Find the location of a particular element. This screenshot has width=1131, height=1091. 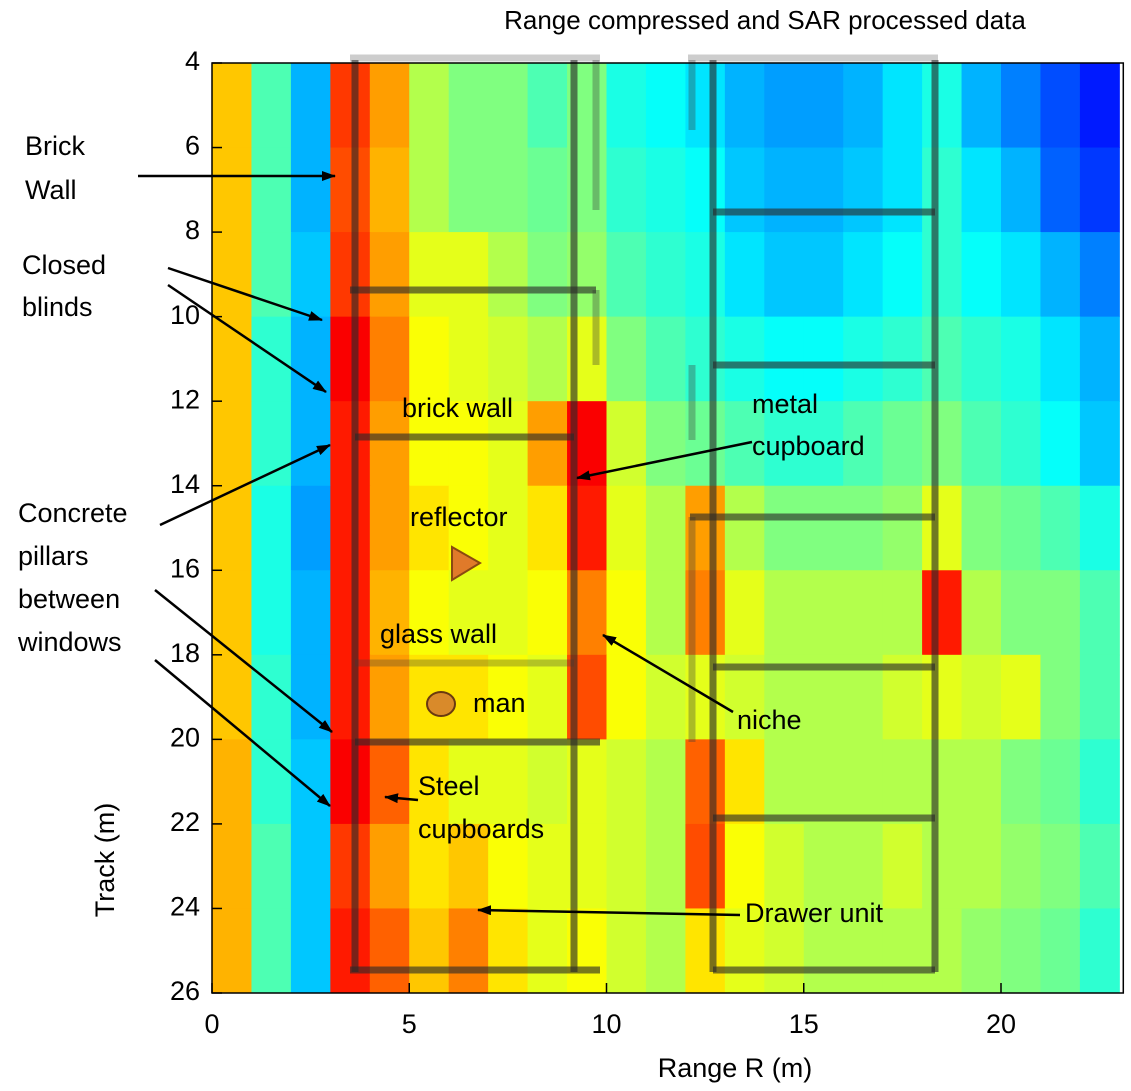

y-tick-label: 8 is located at coordinates (192, 230).